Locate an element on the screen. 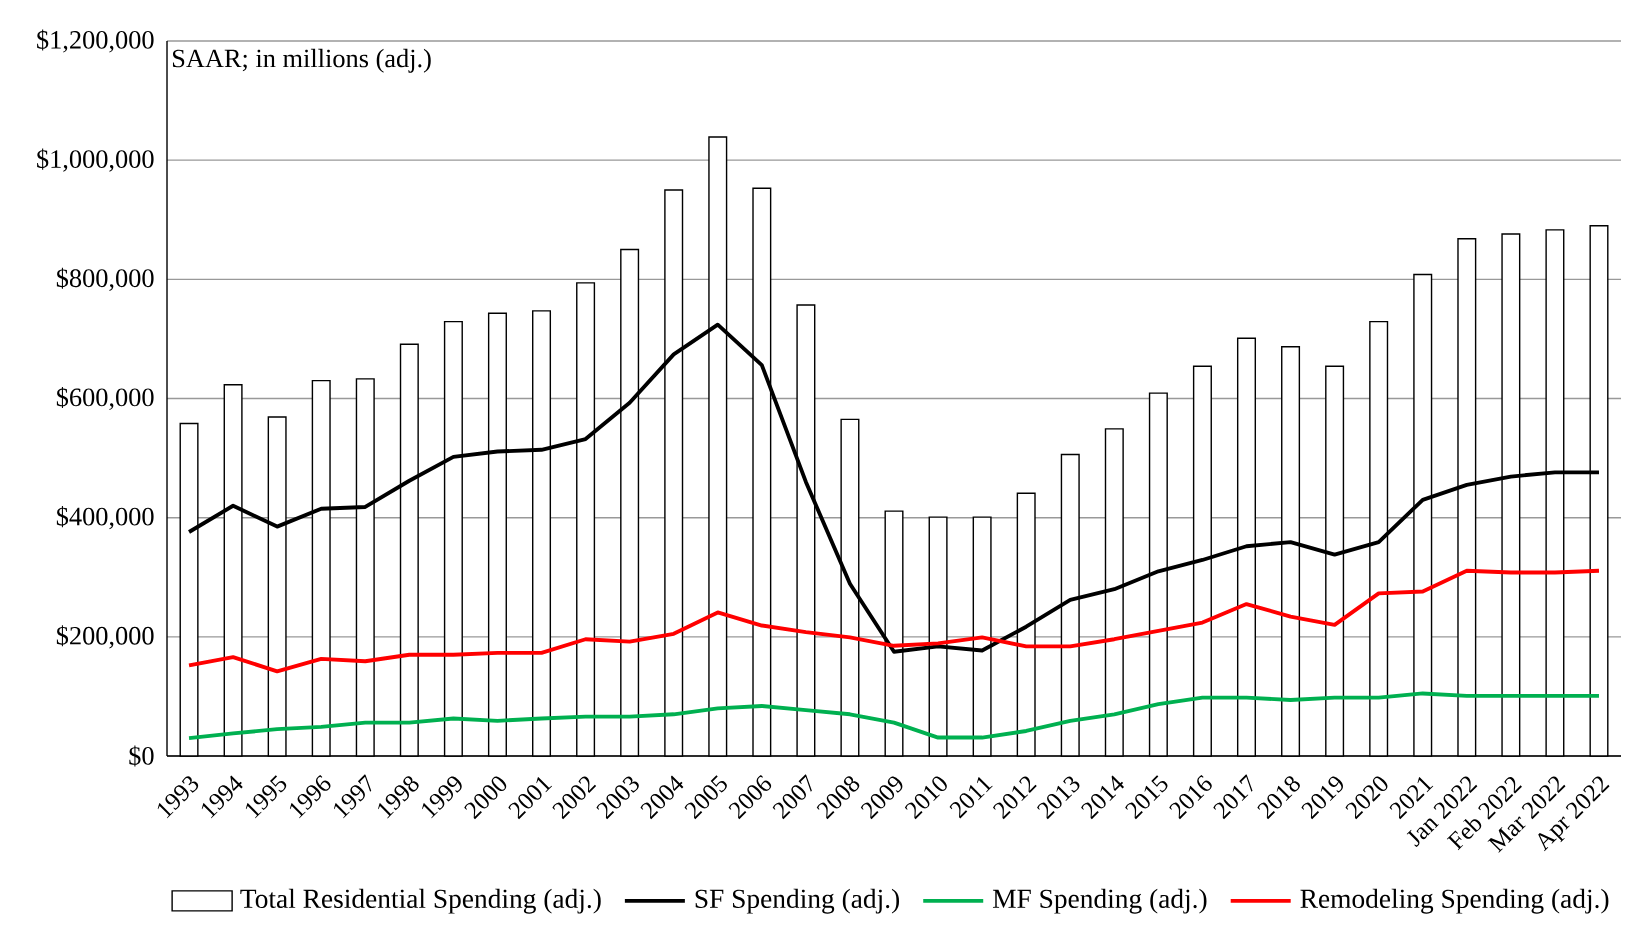 This screenshot has height=946, width=1635. y-tick-label: $800,000 is located at coordinates (105, 279).